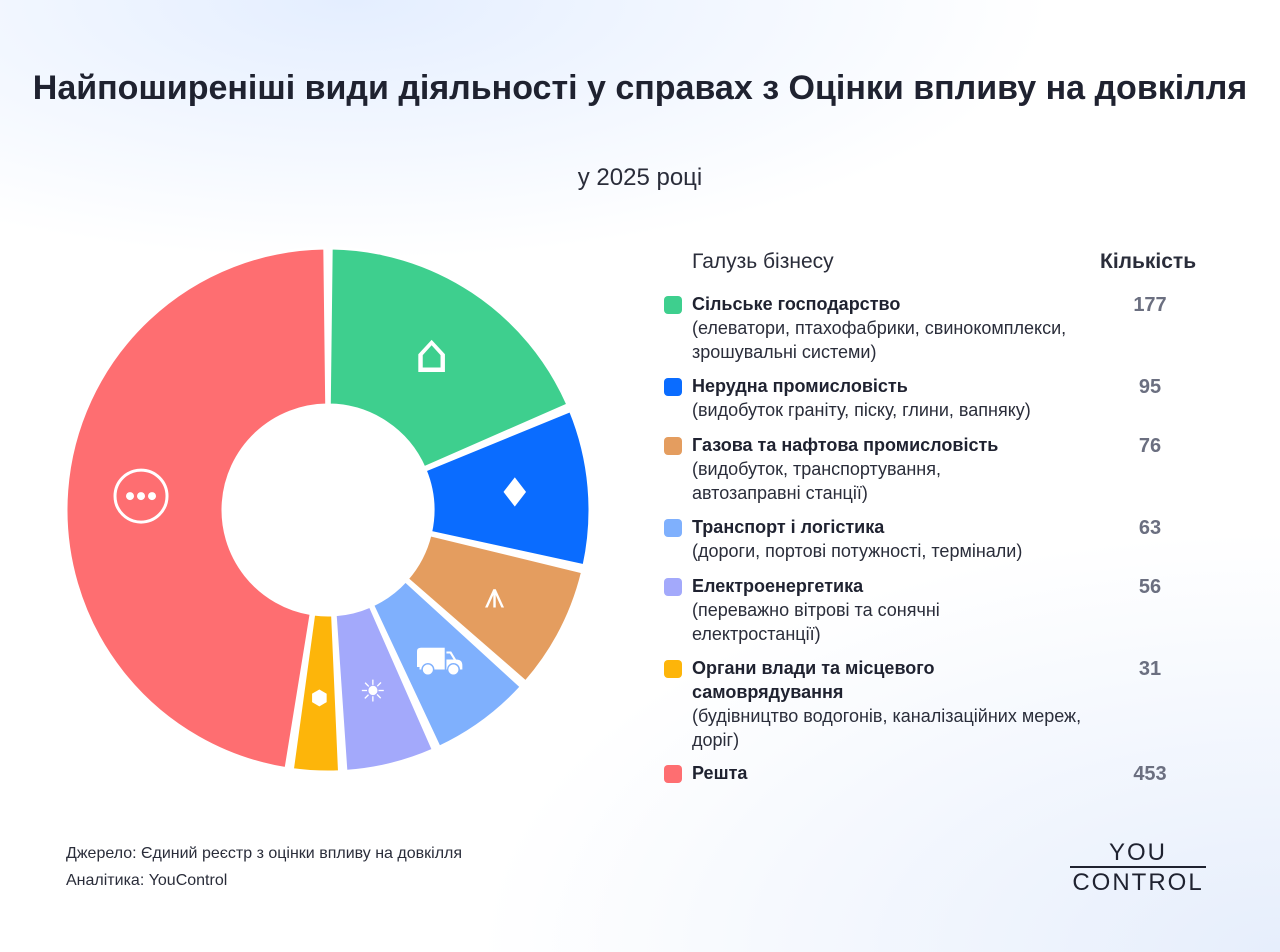 The width and height of the screenshot is (1280, 952). Describe the element at coordinates (1148, 261) in the screenshot. I see `legend-header-count: Кількість` at that location.